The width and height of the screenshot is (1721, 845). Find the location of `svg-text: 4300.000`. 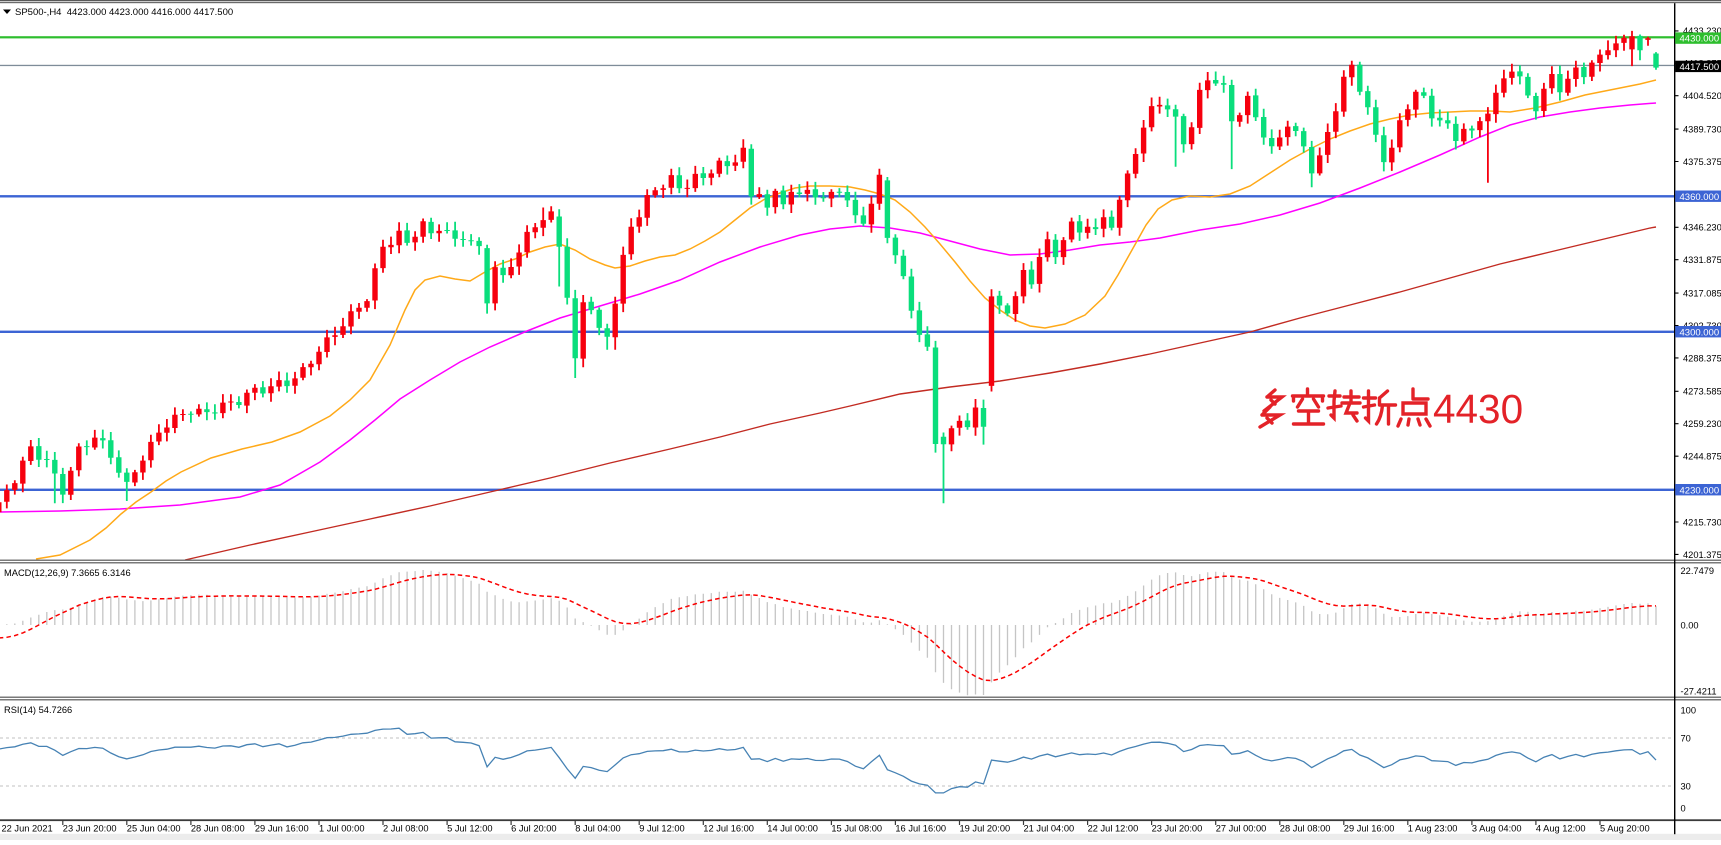

svg-text: 4300.000 is located at coordinates (1700, 332).